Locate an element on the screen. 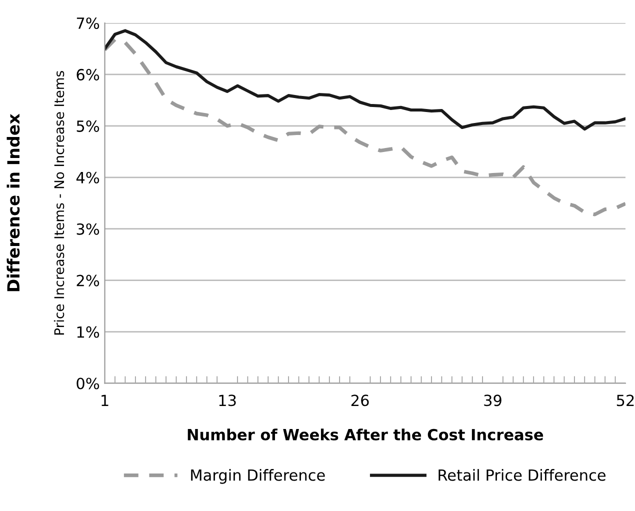 This screenshot has height=511, width=635. y-axis-title: Difference in Index is located at coordinates (13, 203).